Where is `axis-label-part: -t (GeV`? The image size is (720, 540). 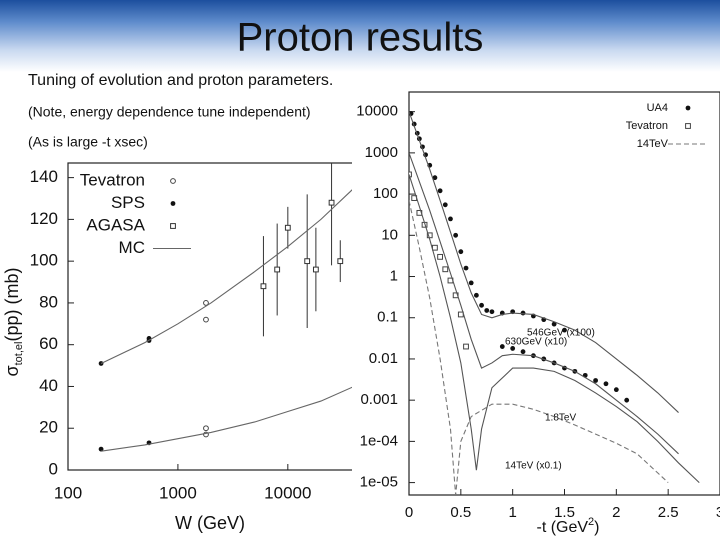
axis-label-part: -t (GeV is located at coordinates (562, 527).